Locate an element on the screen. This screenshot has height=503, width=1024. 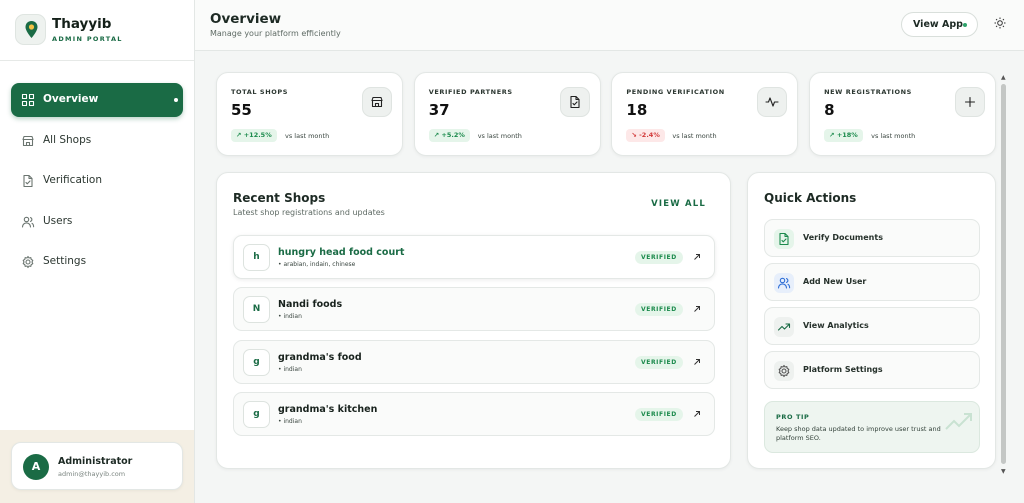
logo is located at coordinates (30, 29).